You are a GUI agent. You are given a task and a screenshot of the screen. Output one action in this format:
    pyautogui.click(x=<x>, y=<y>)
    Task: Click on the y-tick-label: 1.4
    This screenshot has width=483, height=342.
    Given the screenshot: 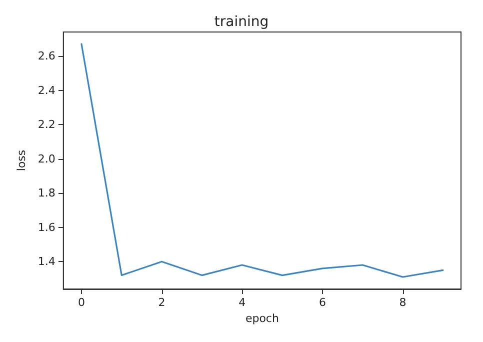 What is the action you would take?
    pyautogui.click(x=47, y=261)
    